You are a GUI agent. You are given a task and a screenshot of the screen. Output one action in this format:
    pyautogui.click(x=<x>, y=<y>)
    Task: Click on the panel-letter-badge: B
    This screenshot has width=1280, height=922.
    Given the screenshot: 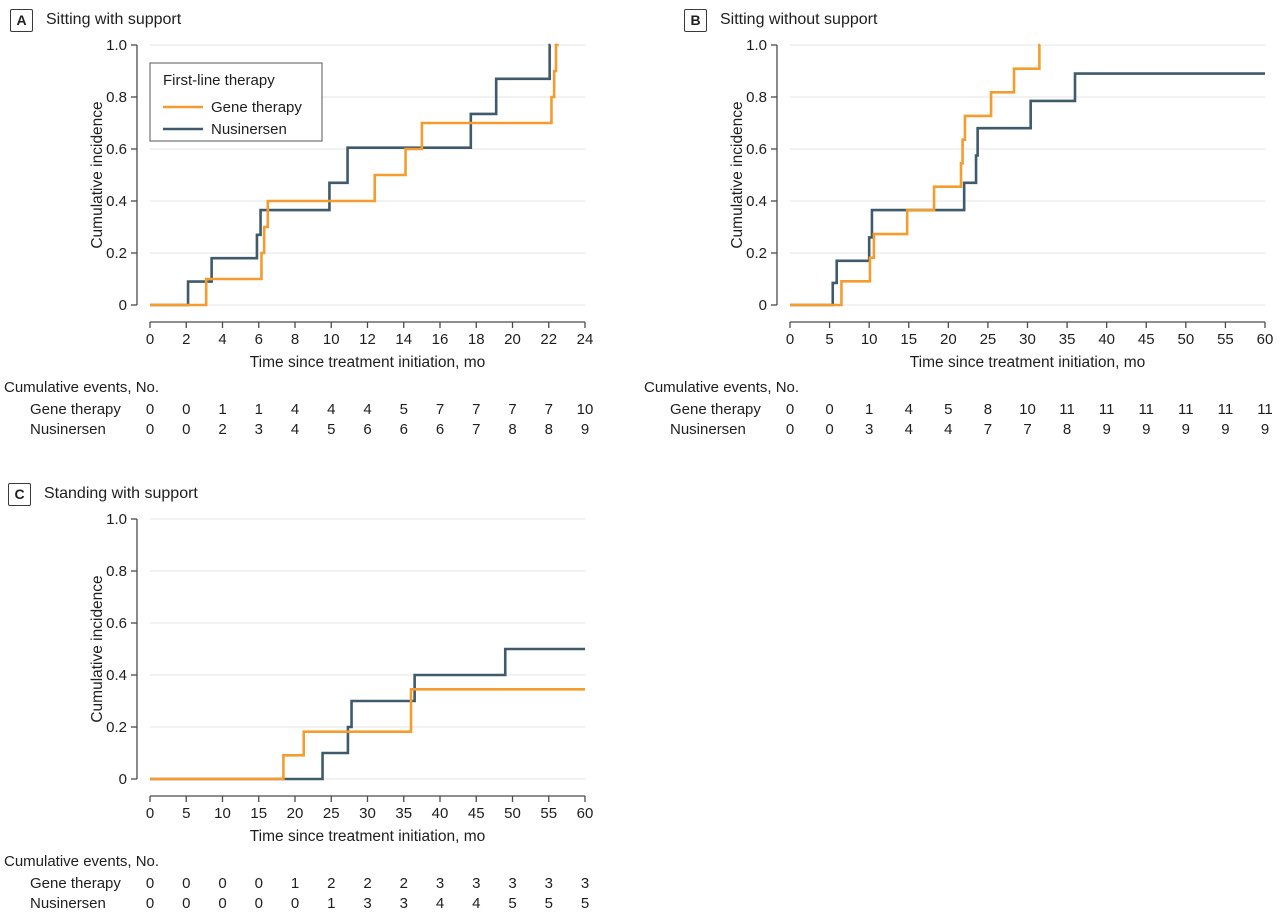 What is the action you would take?
    pyautogui.click(x=695, y=20)
    